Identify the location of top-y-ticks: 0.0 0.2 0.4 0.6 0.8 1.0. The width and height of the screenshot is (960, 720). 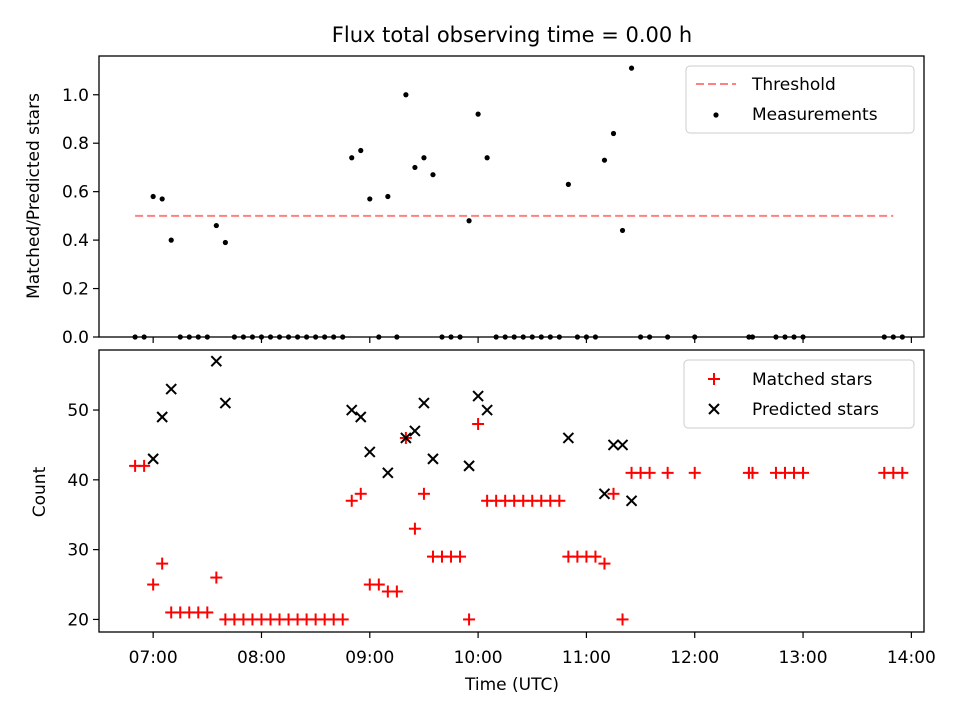
(80, 217).